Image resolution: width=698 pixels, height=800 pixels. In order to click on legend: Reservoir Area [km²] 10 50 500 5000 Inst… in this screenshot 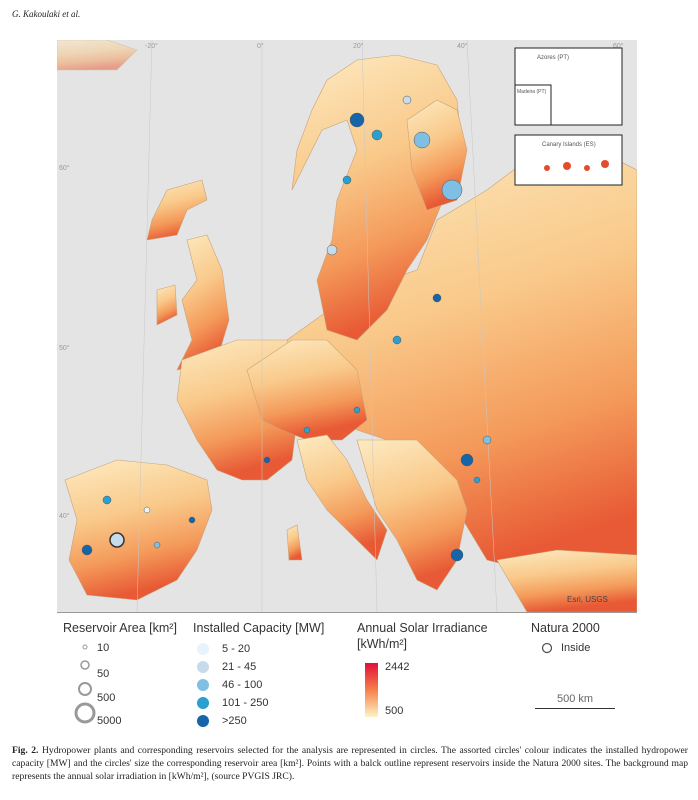, I will do `click(347, 671)`.